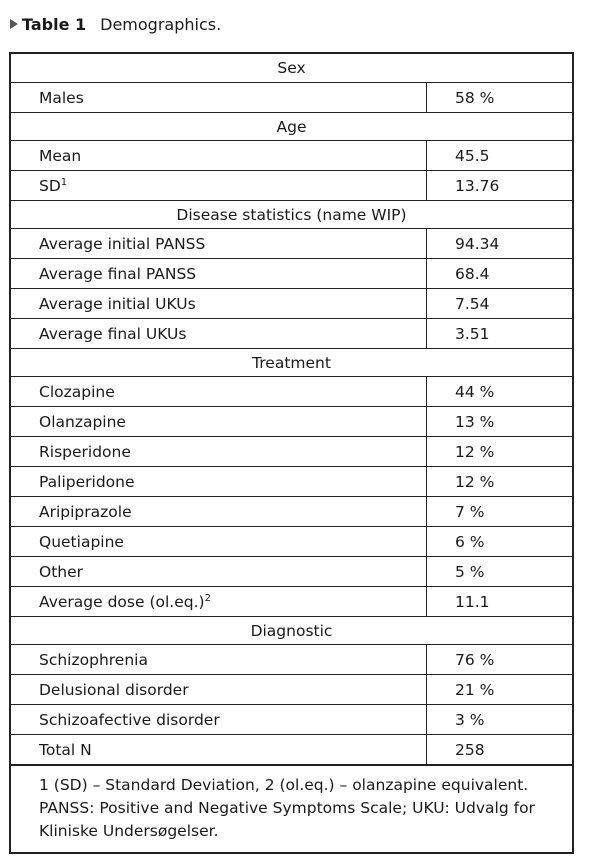  Describe the element at coordinates (85, 511) in the screenshot. I see `row-label: Aripiprazole` at that location.